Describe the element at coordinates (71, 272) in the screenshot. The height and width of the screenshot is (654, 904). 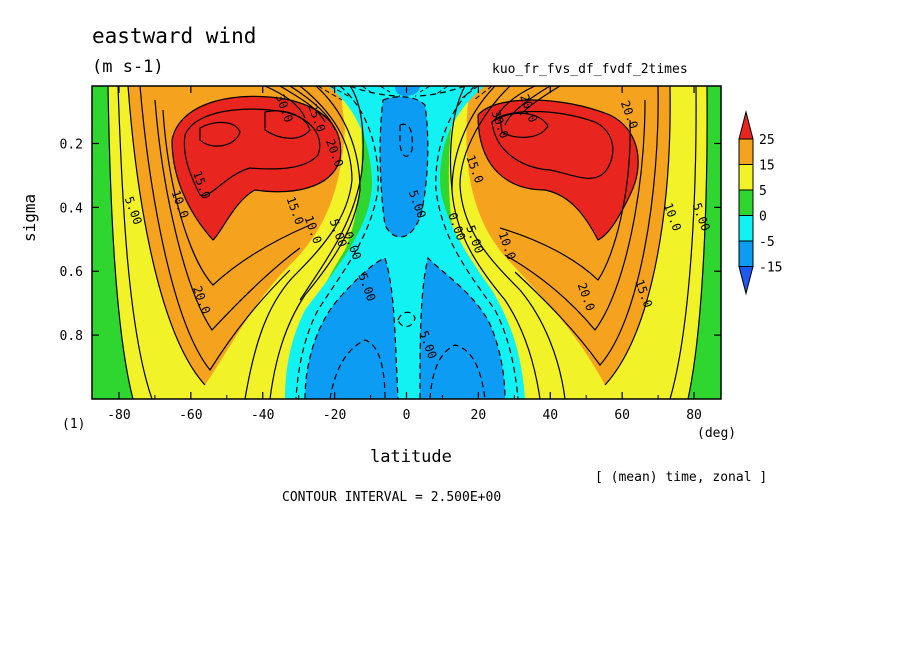
I see `y-tick-label: 0.6` at that location.